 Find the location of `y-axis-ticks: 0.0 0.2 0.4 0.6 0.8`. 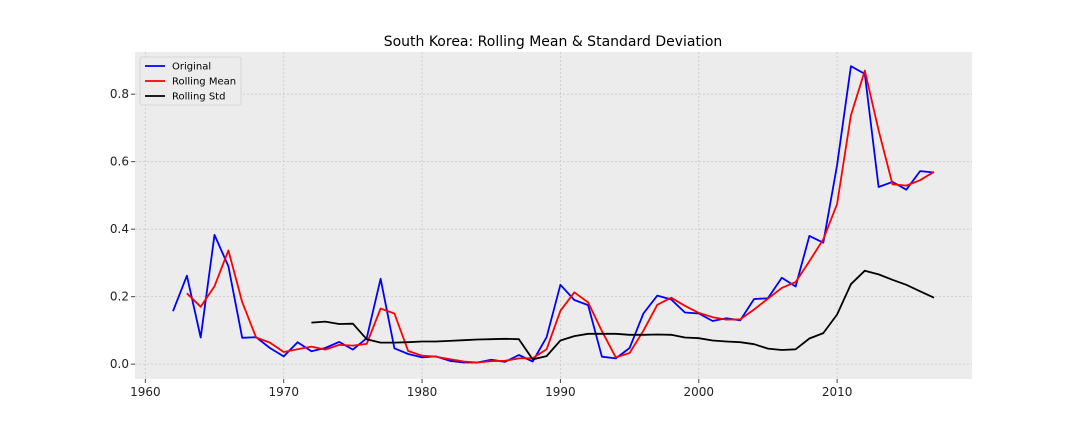

y-axis-ticks: 0.0 0.2 0.4 0.6 0.8 is located at coordinates (122, 229).